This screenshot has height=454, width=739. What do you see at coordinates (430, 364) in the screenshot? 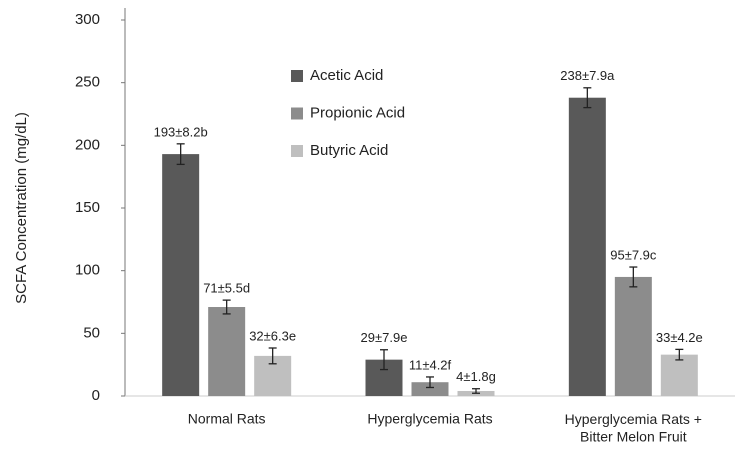
I see `value-label: 11±4.2f` at bounding box center [430, 364].